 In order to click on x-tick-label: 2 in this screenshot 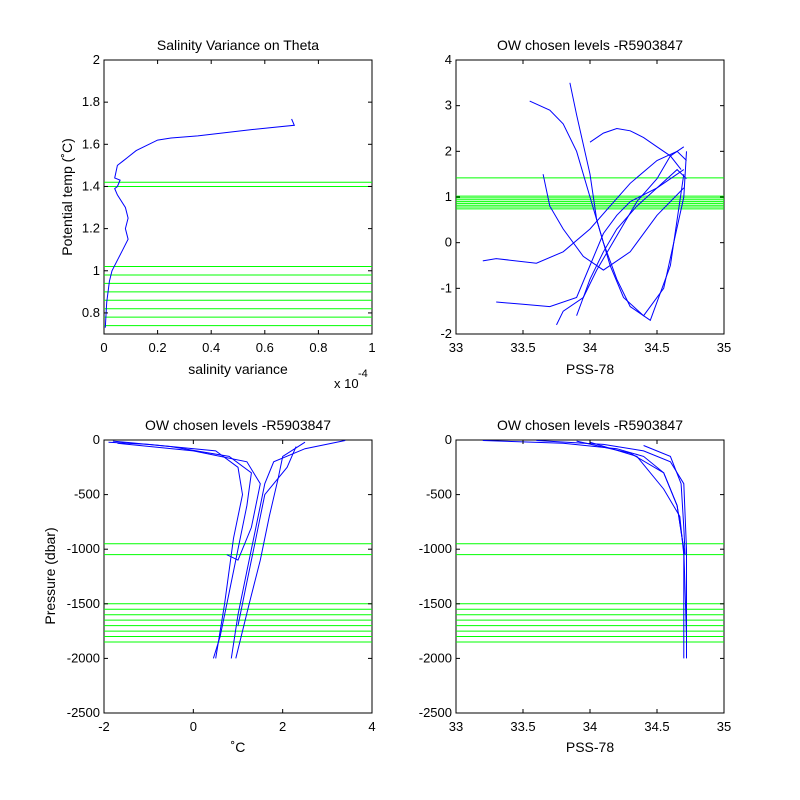, I will do `click(282, 726)`.